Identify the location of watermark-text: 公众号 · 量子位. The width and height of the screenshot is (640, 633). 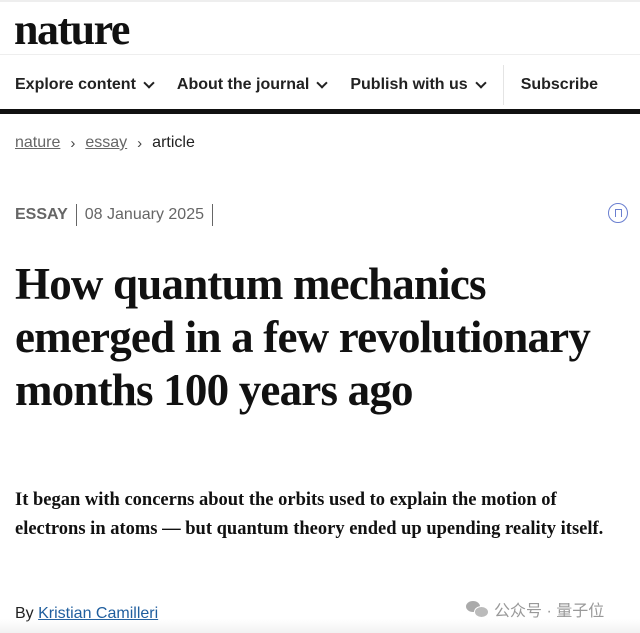
(549, 611).